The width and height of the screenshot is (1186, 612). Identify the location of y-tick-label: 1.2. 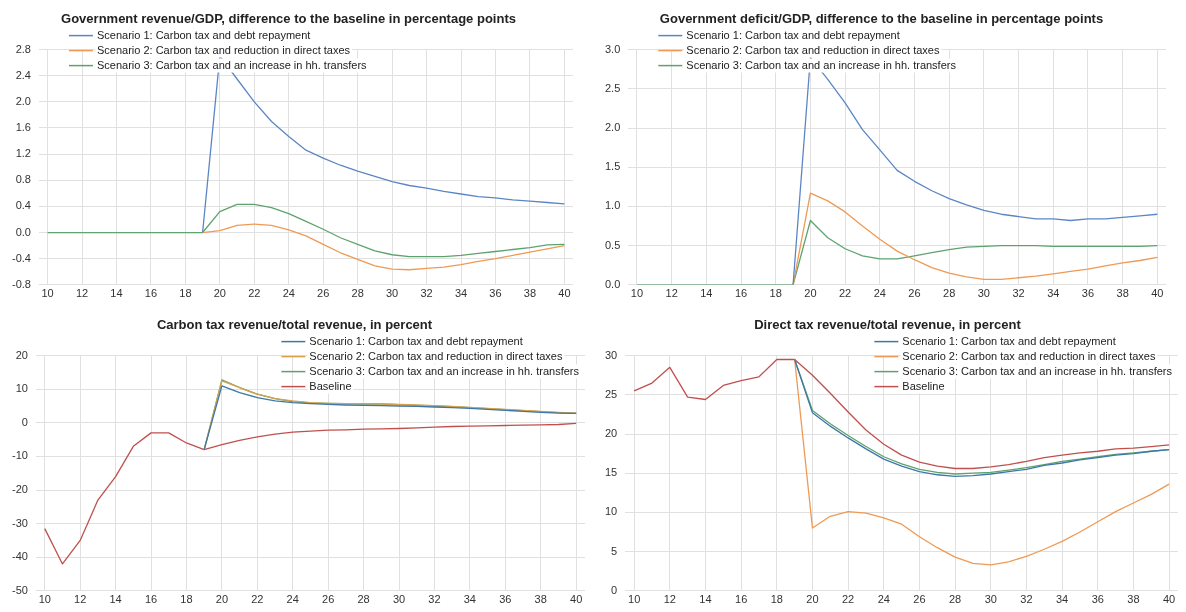
(23, 153).